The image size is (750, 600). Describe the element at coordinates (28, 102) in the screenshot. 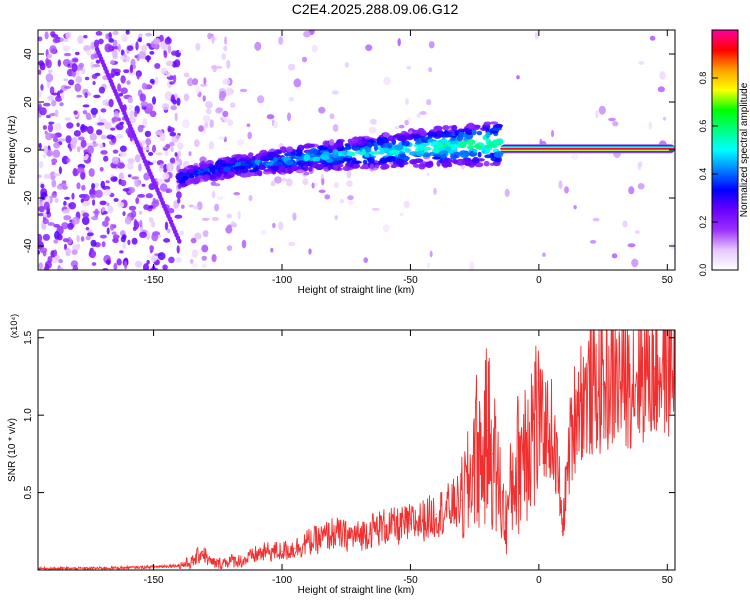

I see `spectrogram-y-tick-label-1: 20` at that location.